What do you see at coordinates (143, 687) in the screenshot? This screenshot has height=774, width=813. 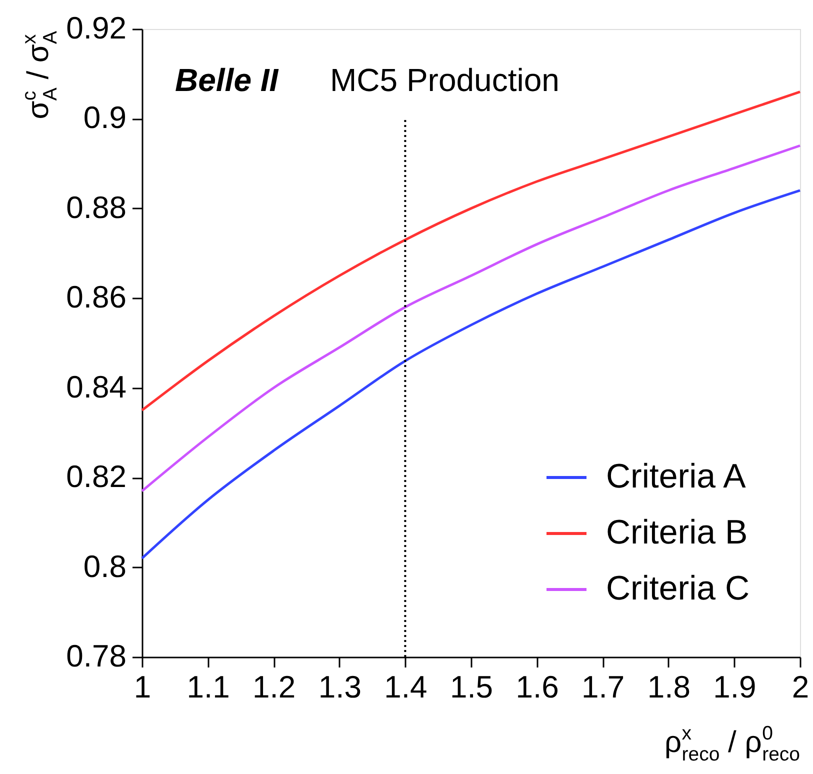 I see `x-tick-label: 1` at bounding box center [143, 687].